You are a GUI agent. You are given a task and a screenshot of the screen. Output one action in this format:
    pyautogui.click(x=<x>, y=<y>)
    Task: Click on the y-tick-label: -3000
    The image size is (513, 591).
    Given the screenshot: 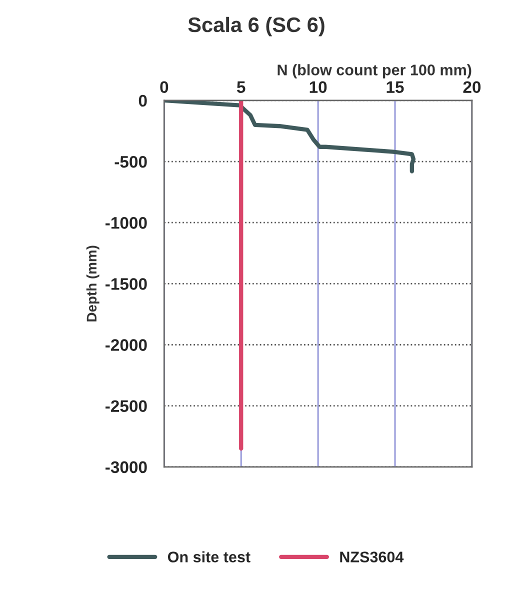 What is the action you would take?
    pyautogui.click(x=126, y=467)
    